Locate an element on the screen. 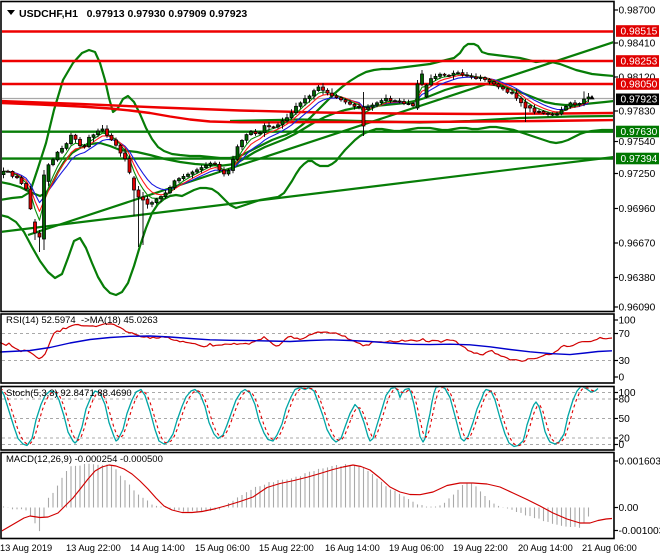 This screenshot has height=560, width=660. svg-text: 0.98253 is located at coordinates (639, 61).